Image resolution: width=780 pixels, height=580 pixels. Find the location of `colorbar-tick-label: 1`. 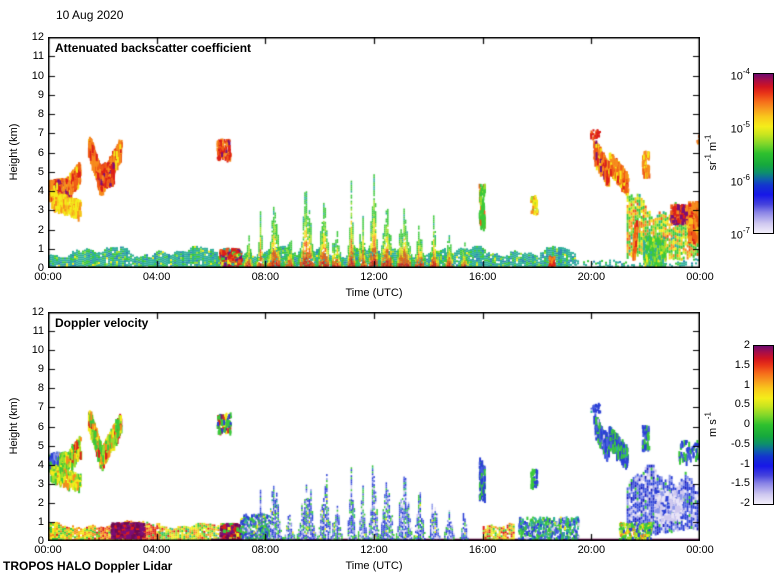

colorbar-tick-label: 1 is located at coordinates (746, 384).